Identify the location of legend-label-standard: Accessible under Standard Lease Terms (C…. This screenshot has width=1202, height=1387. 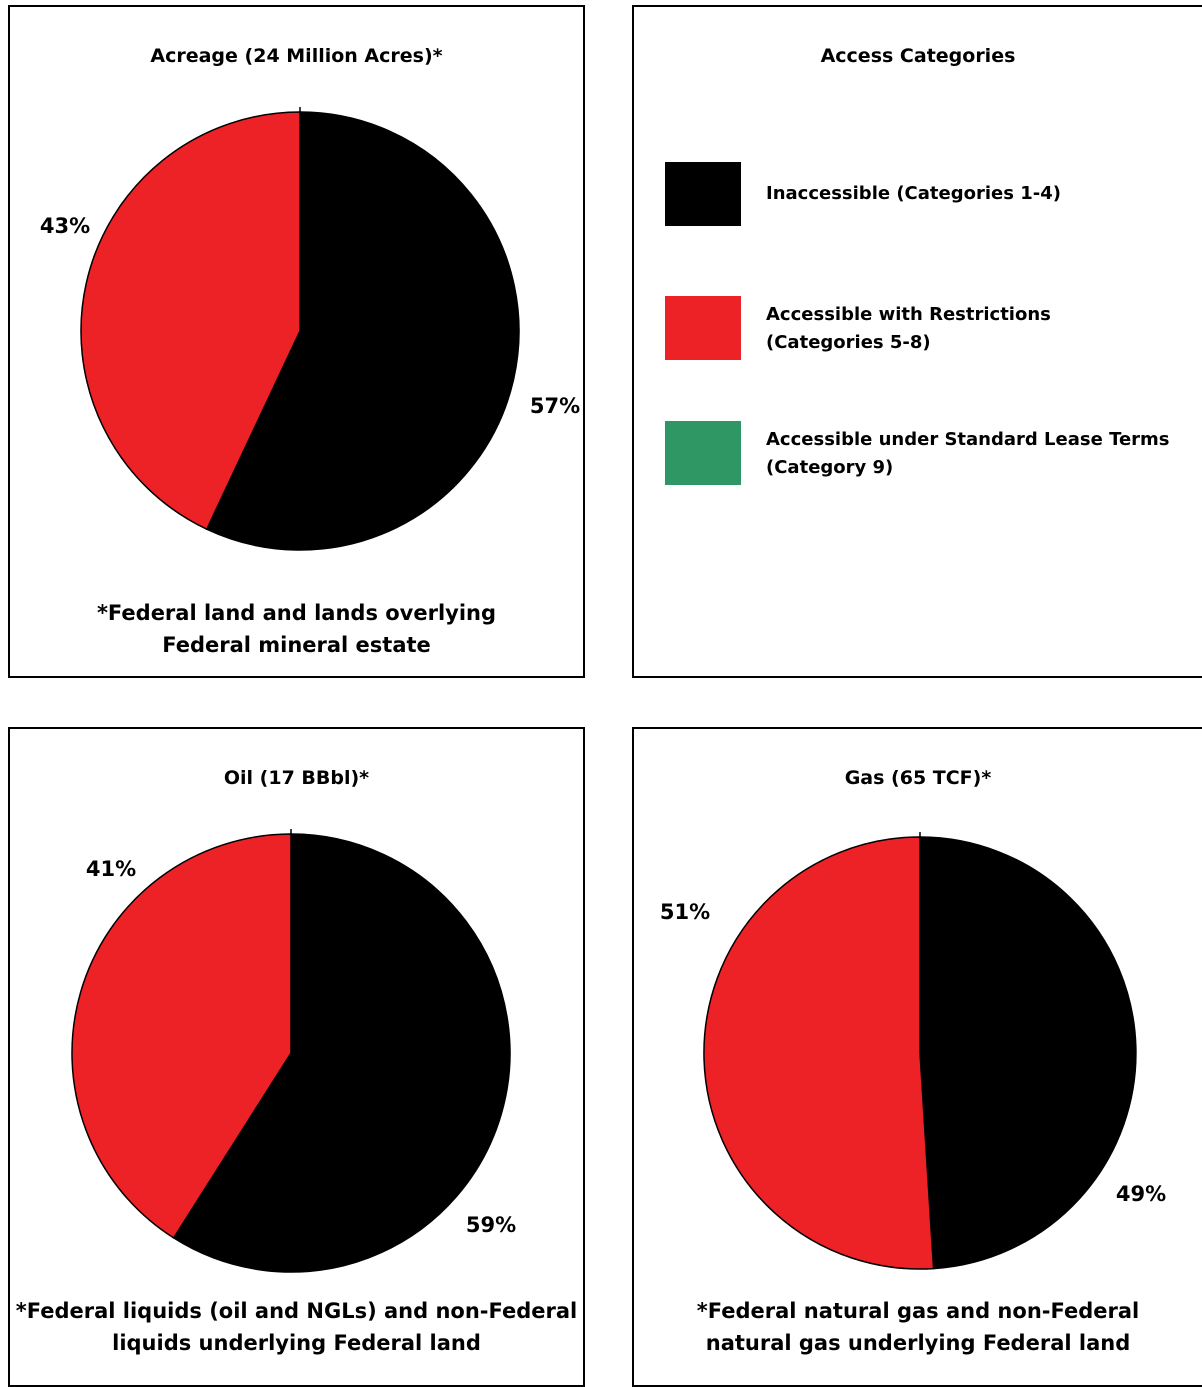
(968, 453).